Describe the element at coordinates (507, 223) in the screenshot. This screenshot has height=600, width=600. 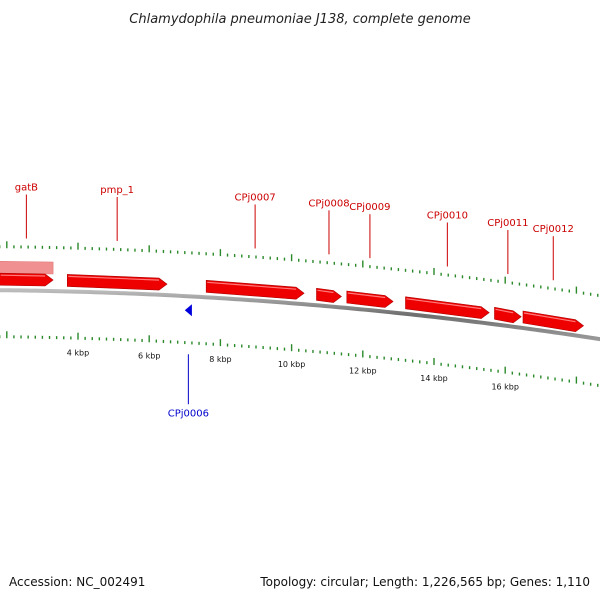
I see `gene-label: CPj0011` at that location.